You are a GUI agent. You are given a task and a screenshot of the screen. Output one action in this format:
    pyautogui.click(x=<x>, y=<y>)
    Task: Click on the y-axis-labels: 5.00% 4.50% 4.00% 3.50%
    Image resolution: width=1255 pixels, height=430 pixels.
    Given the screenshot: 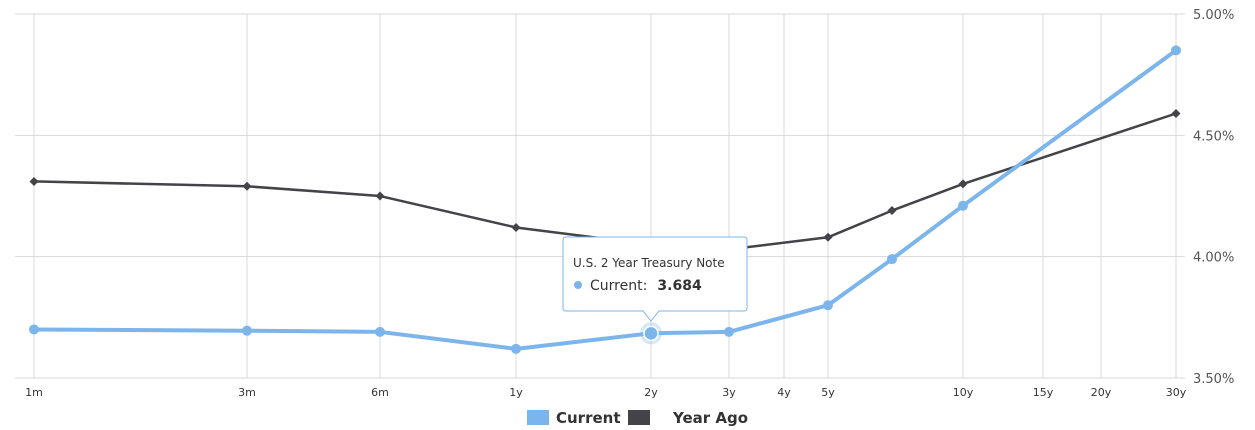 What is the action you would take?
    pyautogui.click(x=1213, y=197)
    